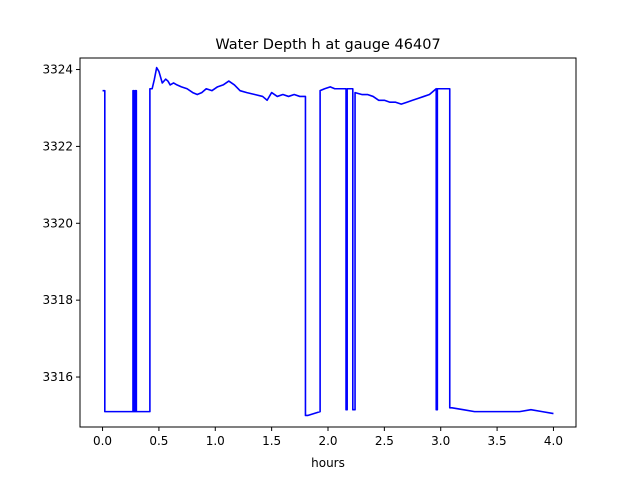  I want to click on y-tick-label: 3324, so click(57, 70).